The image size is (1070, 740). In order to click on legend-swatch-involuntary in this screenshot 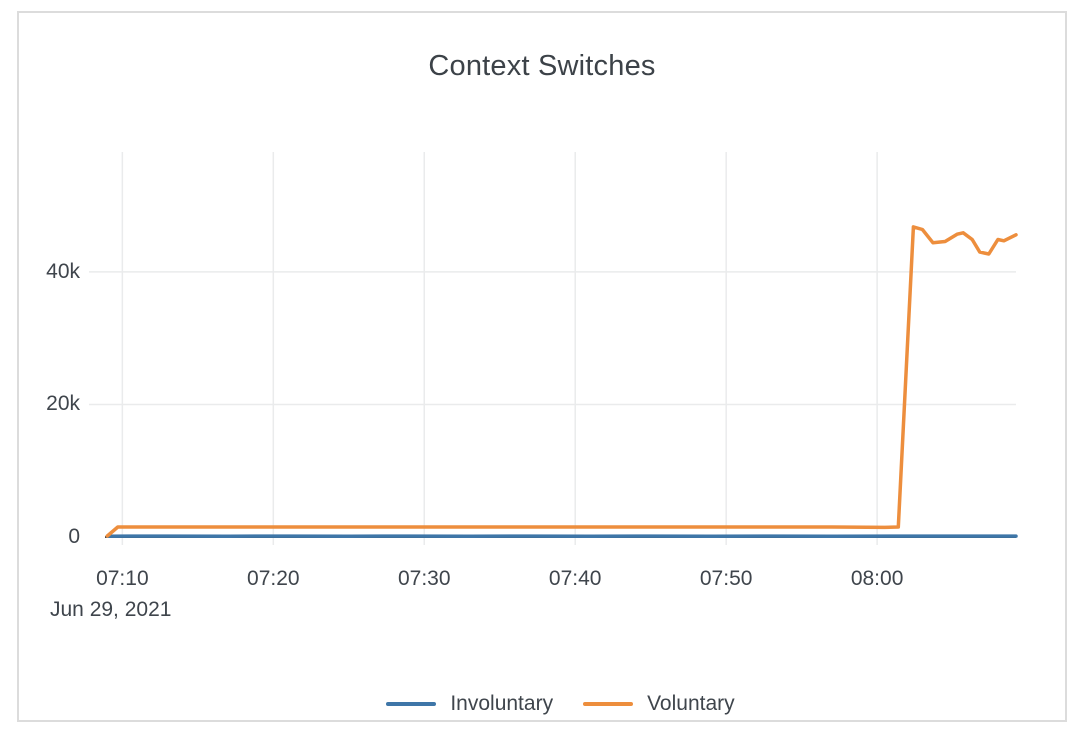, I will do `click(411, 704)`.